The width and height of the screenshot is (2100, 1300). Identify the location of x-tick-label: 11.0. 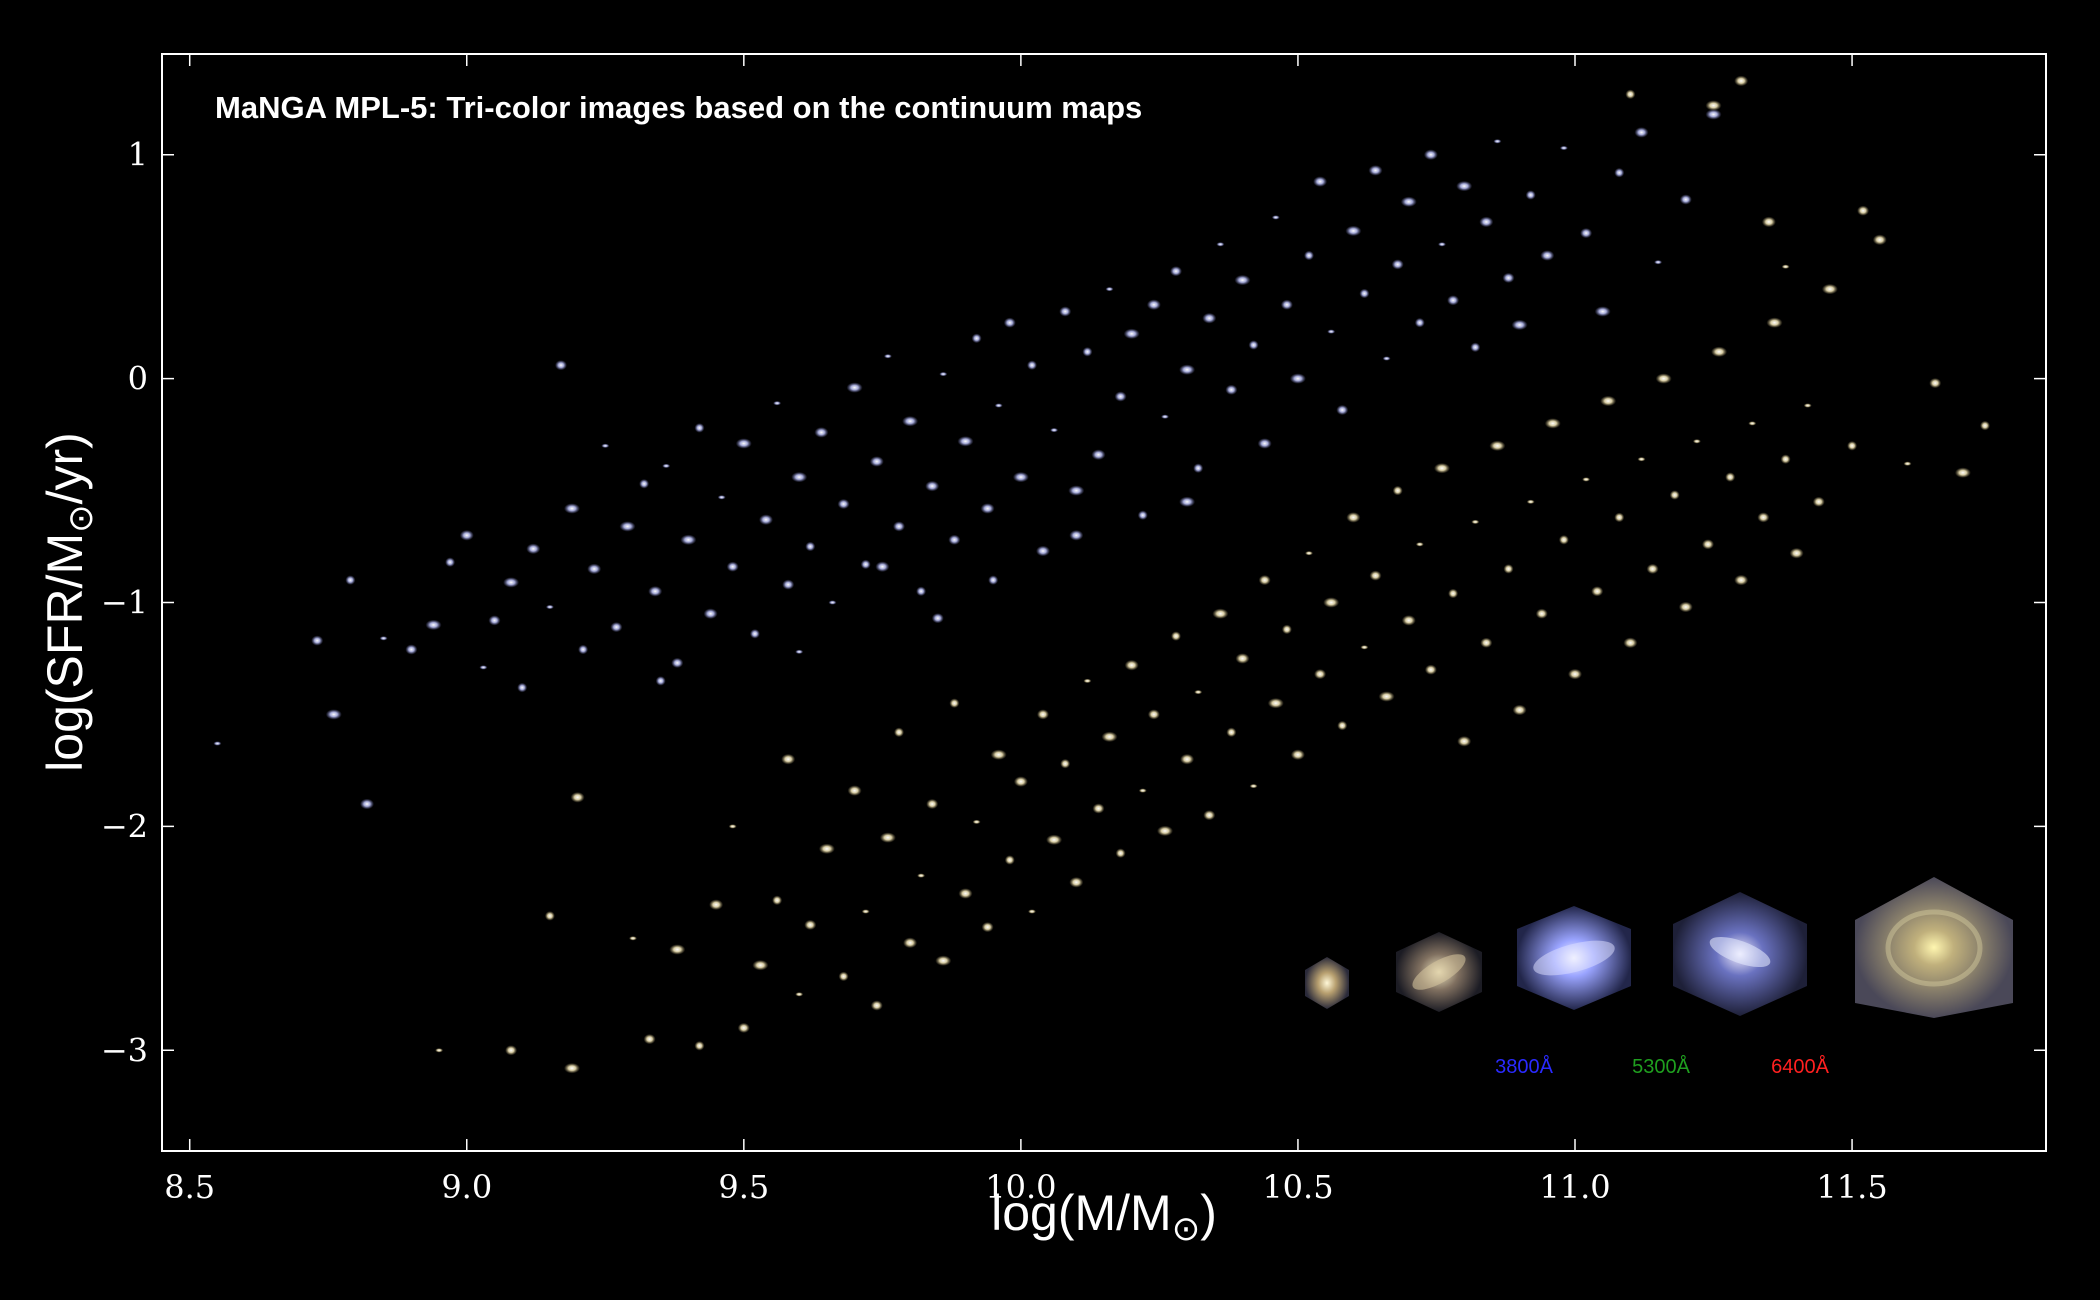
(1574, 1187).